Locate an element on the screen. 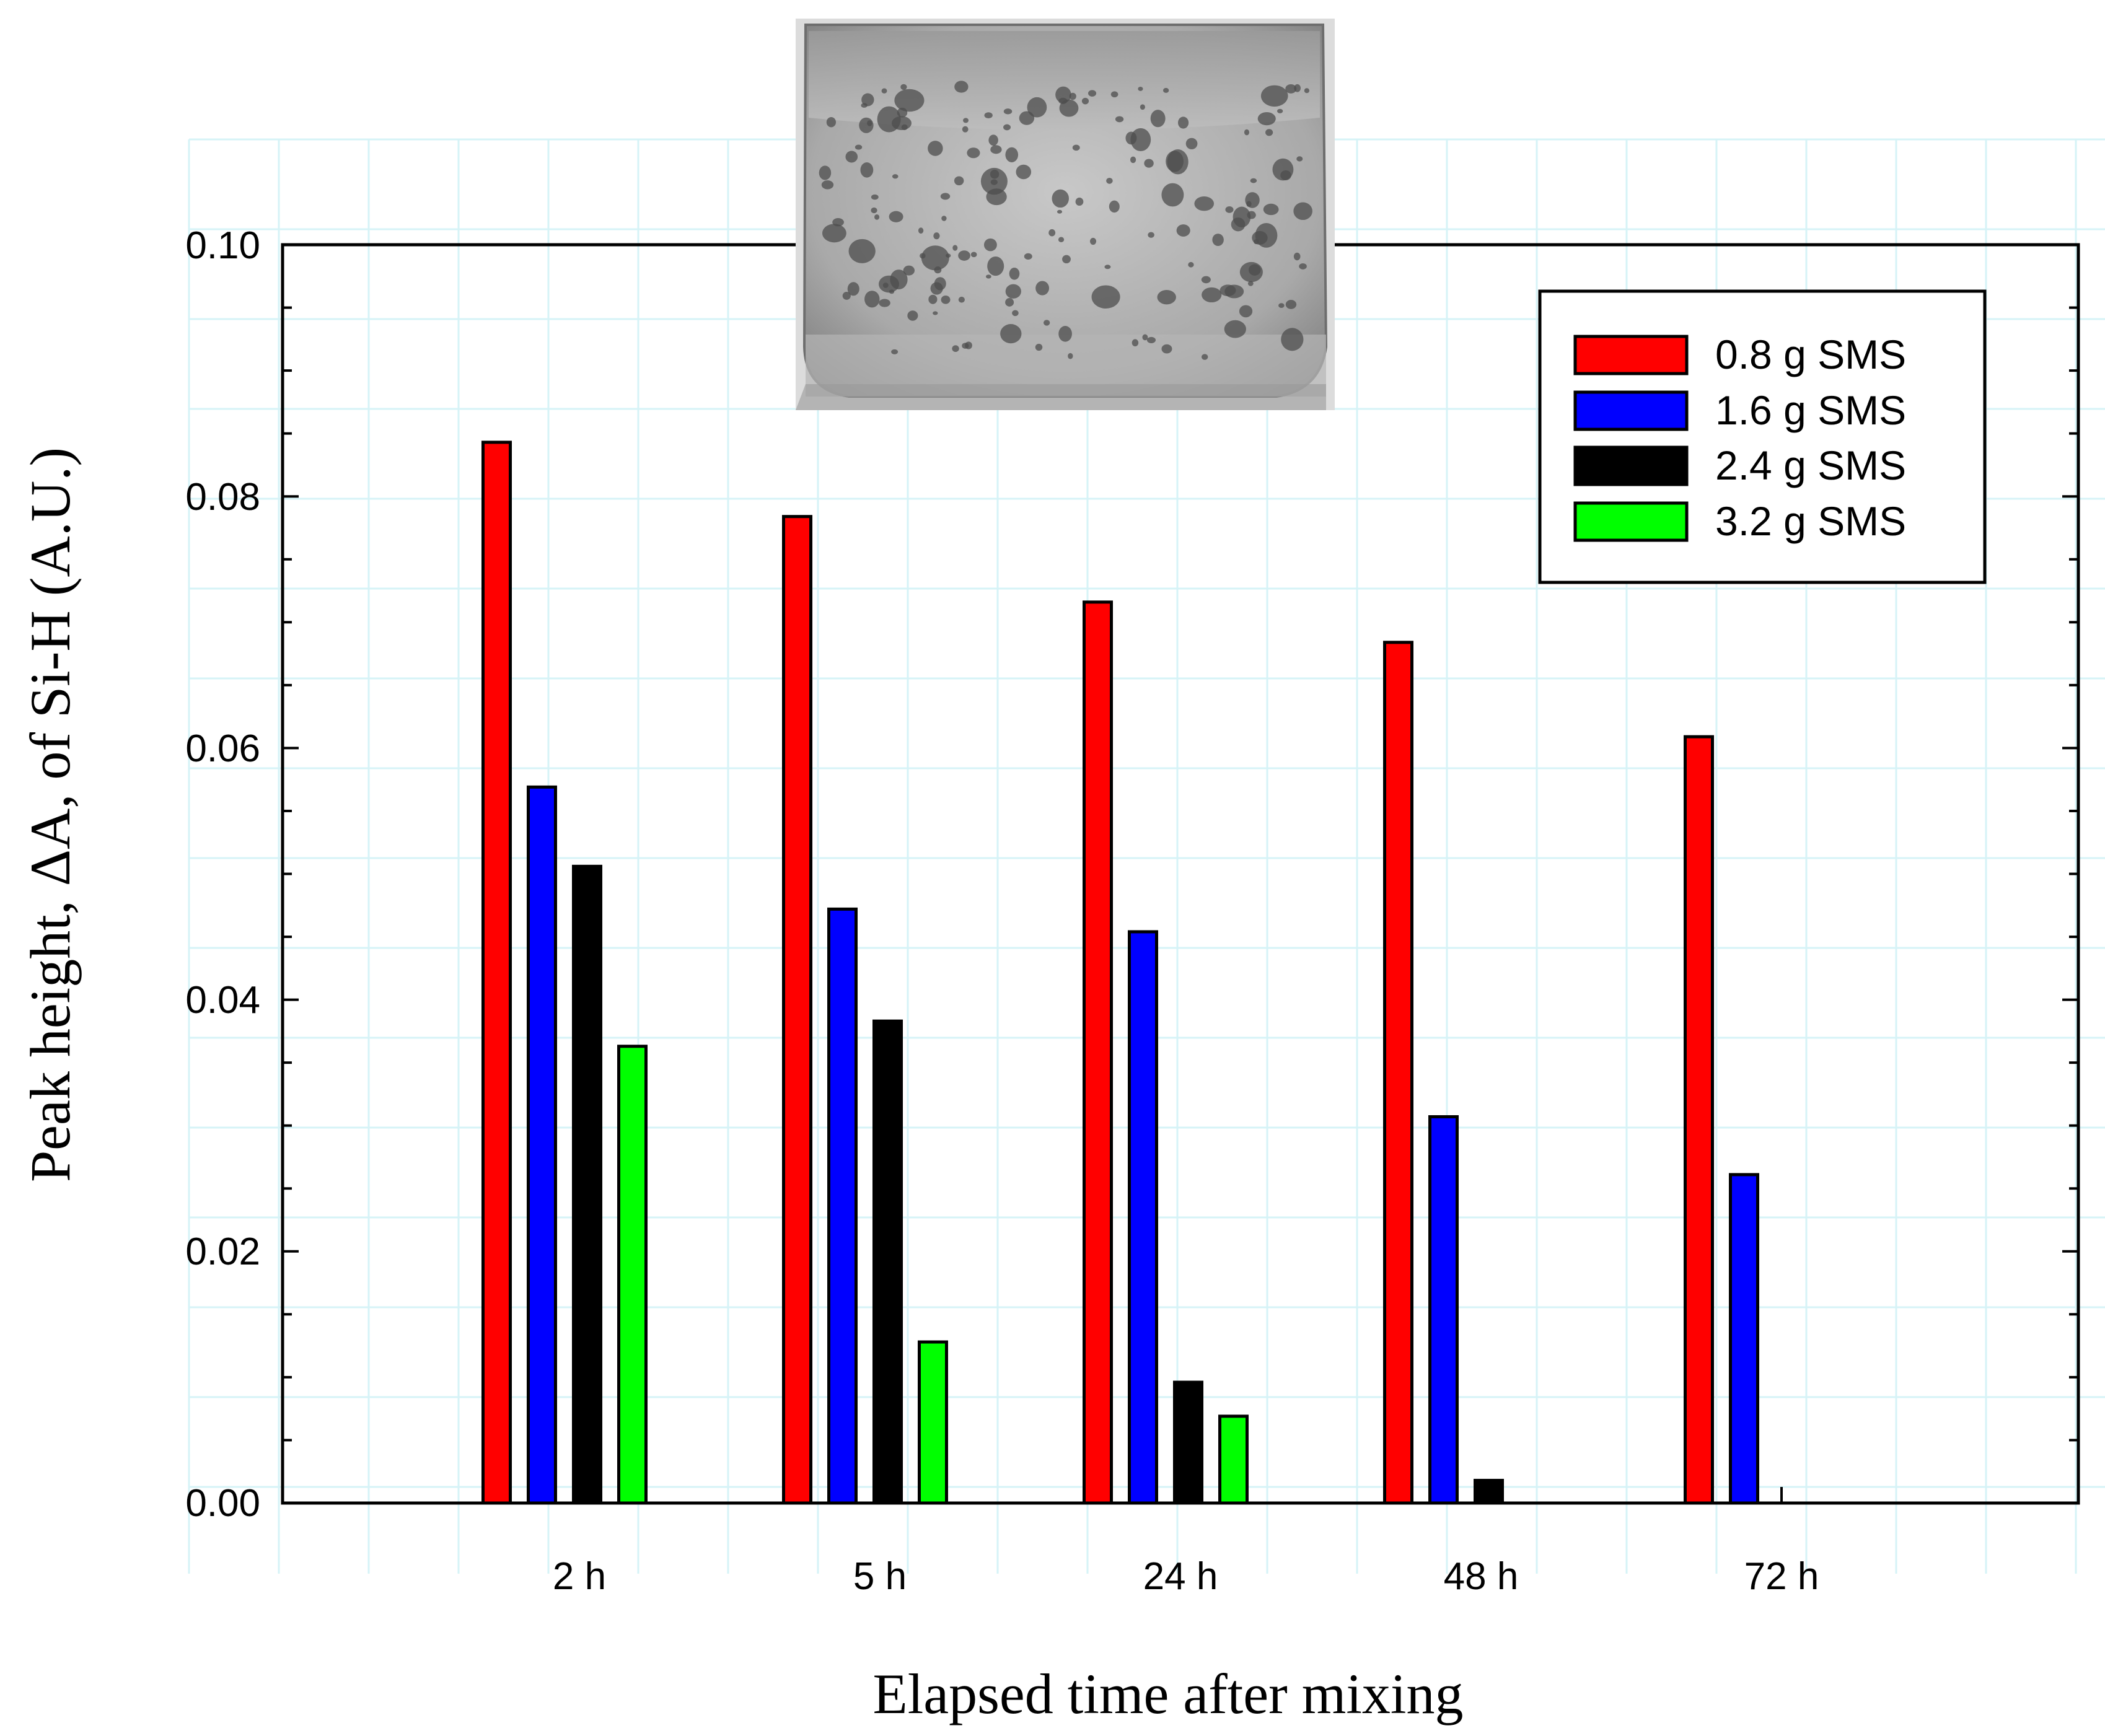 This screenshot has width=2105, height=1736. bar-1-6-g-sms-2h is located at coordinates (542, 1145).